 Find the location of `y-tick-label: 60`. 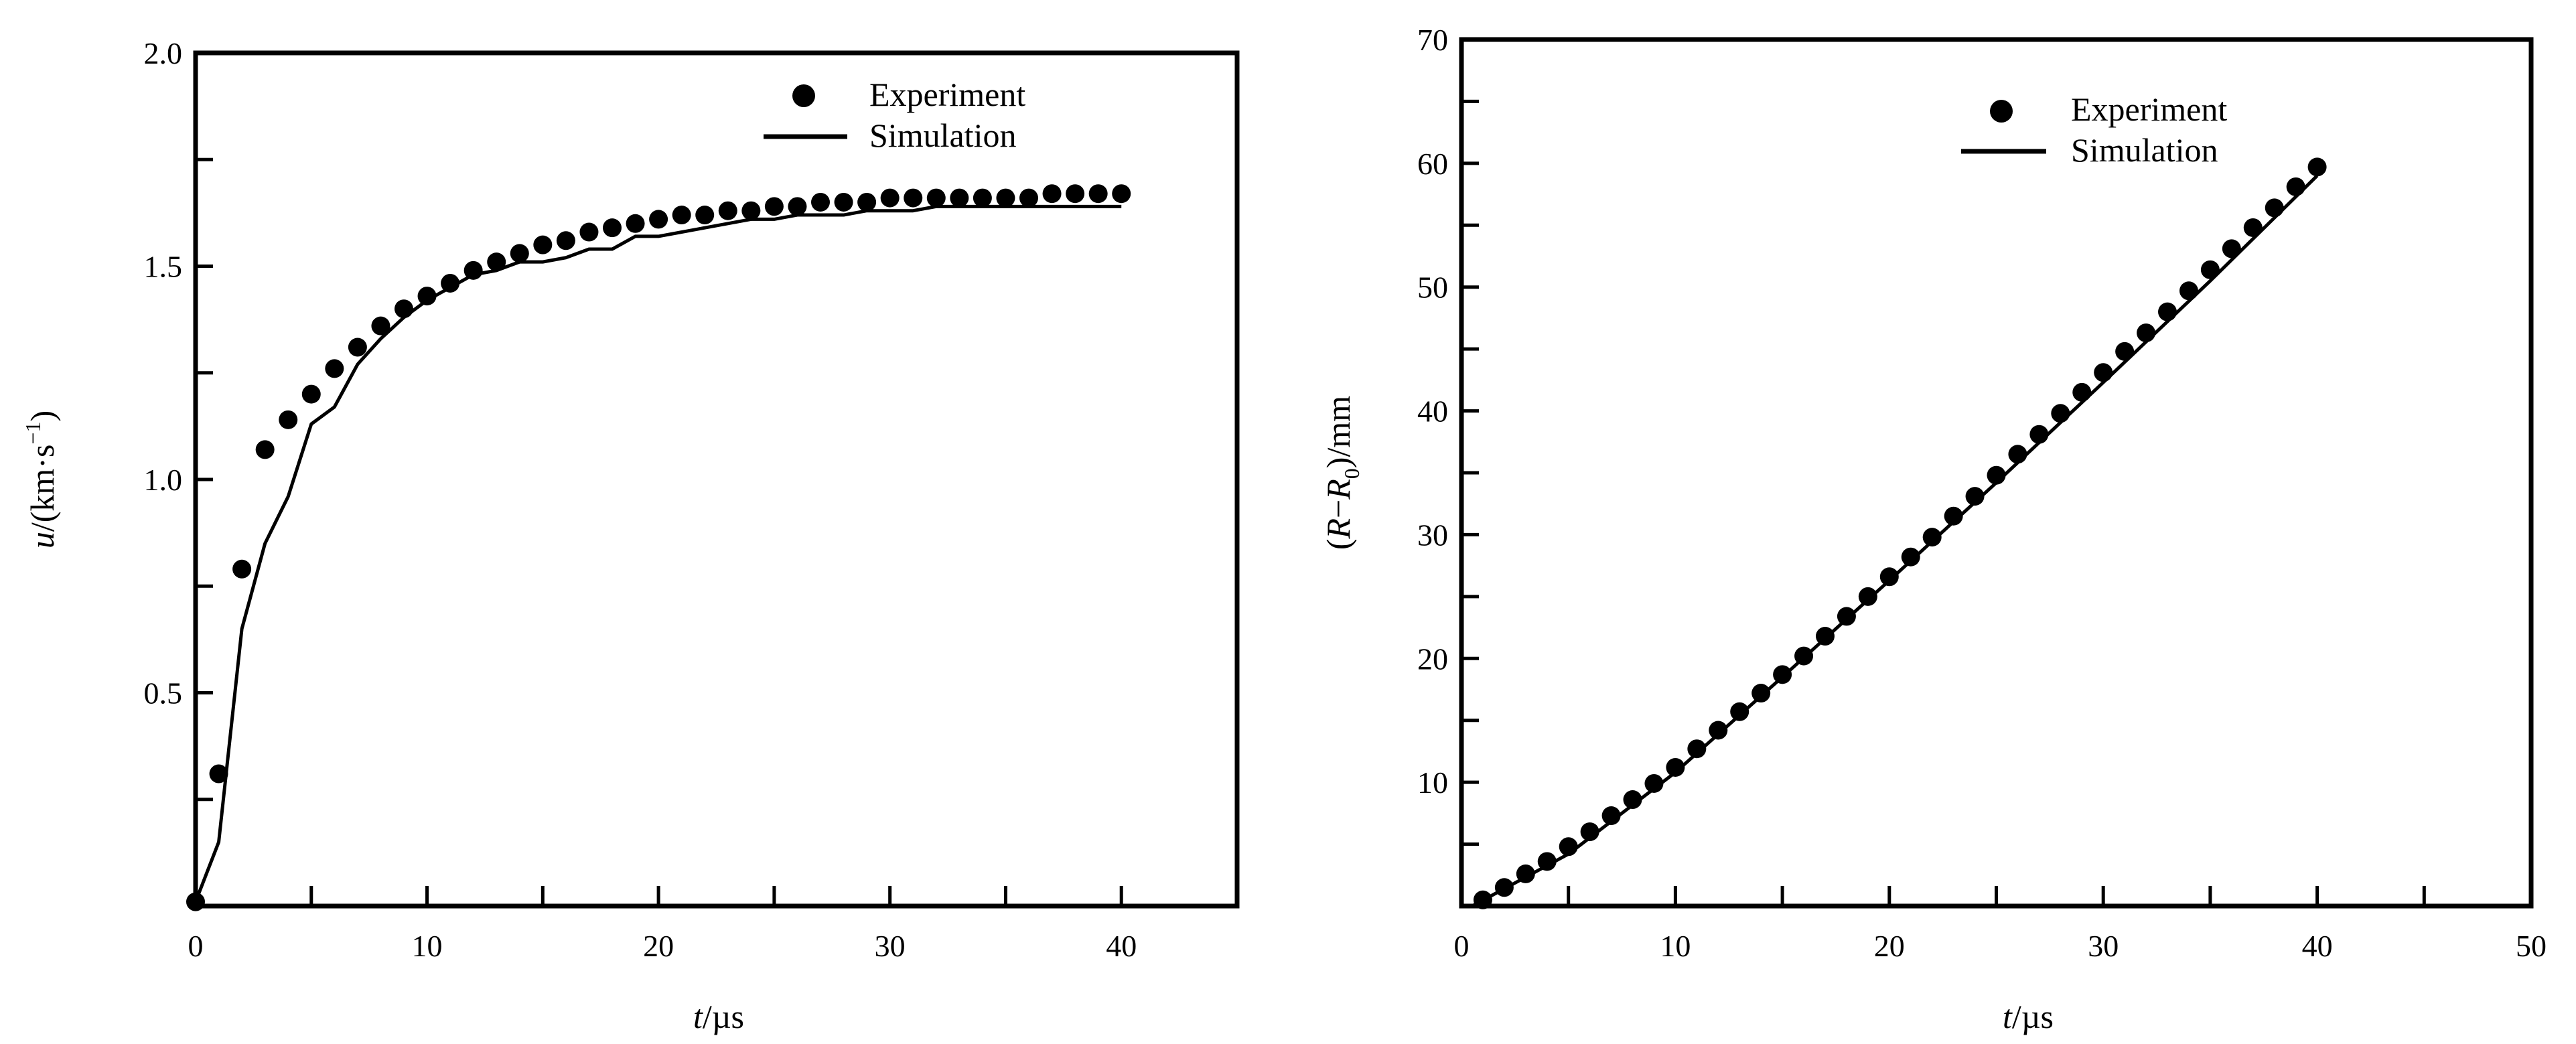

y-tick-label: 60 is located at coordinates (1432, 164).